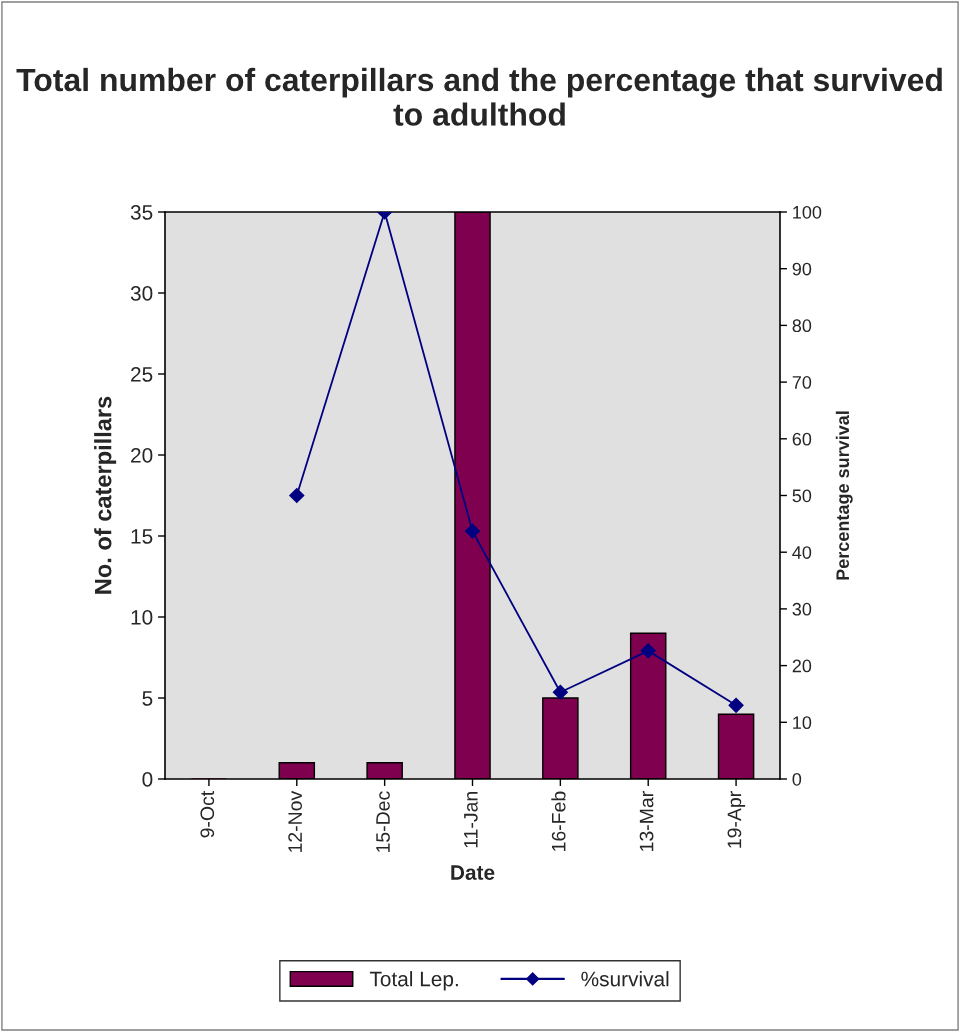 The image size is (960, 1032). Describe the element at coordinates (802, 326) in the screenshot. I see `y2-tick-label: 80` at that location.